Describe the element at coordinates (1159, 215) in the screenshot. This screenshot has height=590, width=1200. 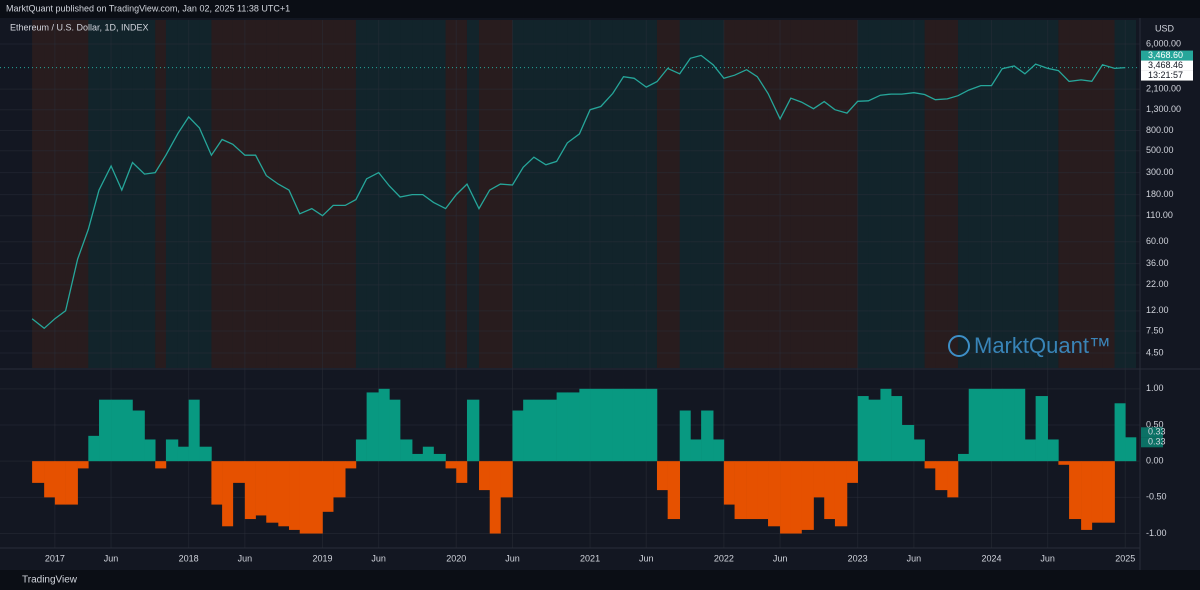
I see `y-tick-label: 110.00` at that location.